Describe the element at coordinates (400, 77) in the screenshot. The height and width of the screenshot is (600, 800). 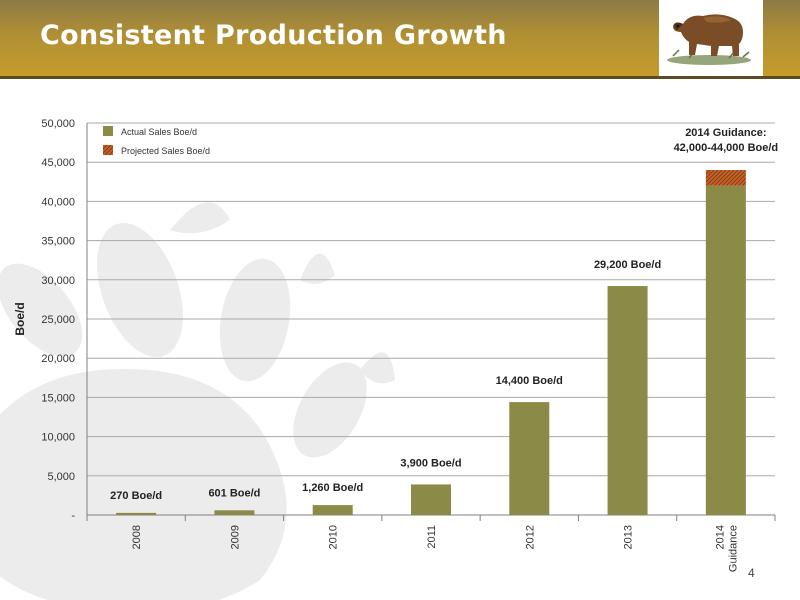
I see `header-divider` at that location.